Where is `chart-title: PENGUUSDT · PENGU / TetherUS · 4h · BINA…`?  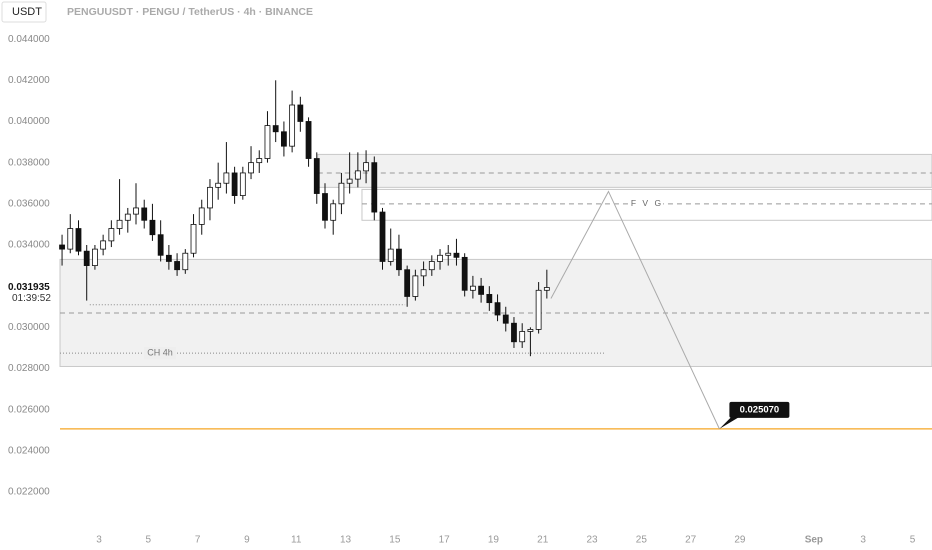 chart-title: PENGUUSDT · PENGU / TetherUS · 4h · BINA… is located at coordinates (190, 12).